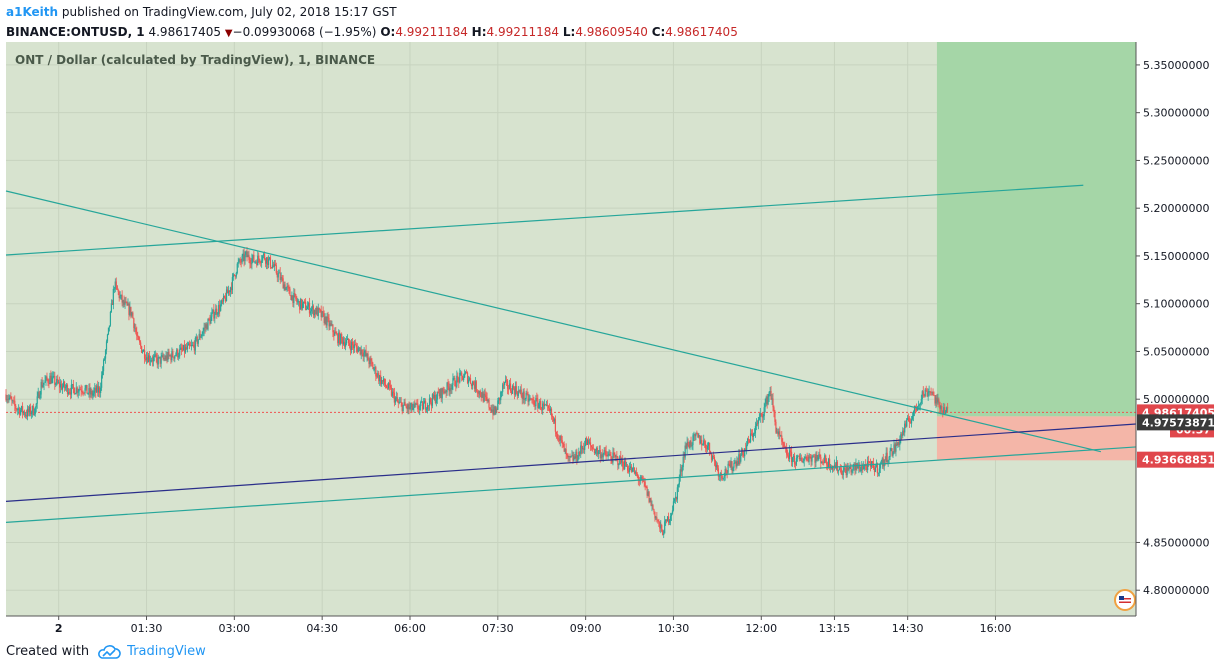  Describe the element at coordinates (569, 32) in the screenshot. I see `low-label: L:` at that location.